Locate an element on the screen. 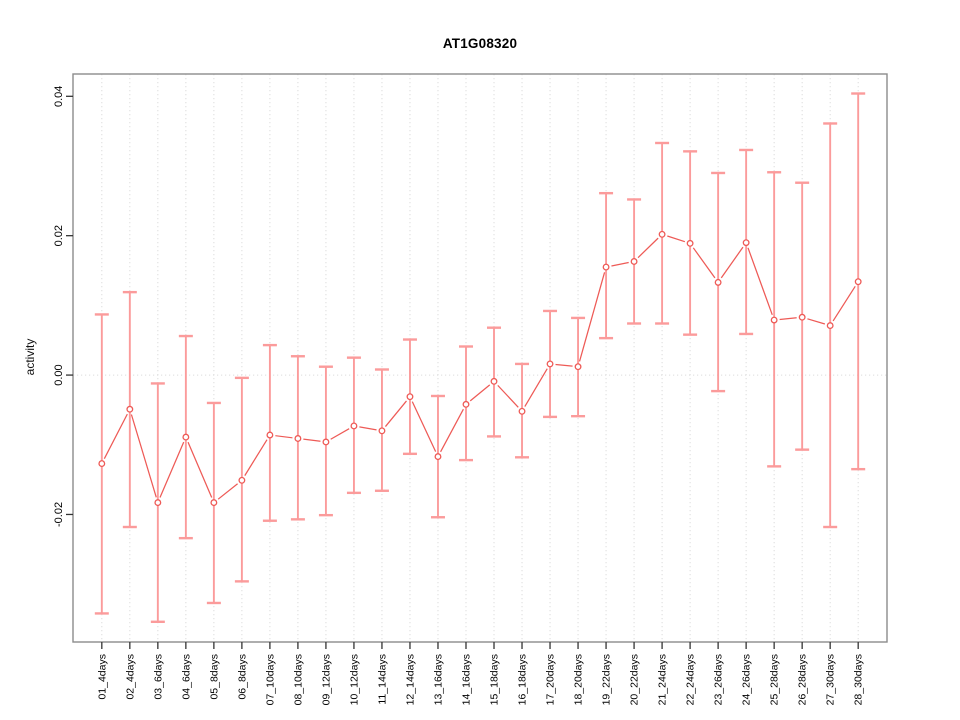  x-tick-label: 20_22days is located at coordinates (635, 679).